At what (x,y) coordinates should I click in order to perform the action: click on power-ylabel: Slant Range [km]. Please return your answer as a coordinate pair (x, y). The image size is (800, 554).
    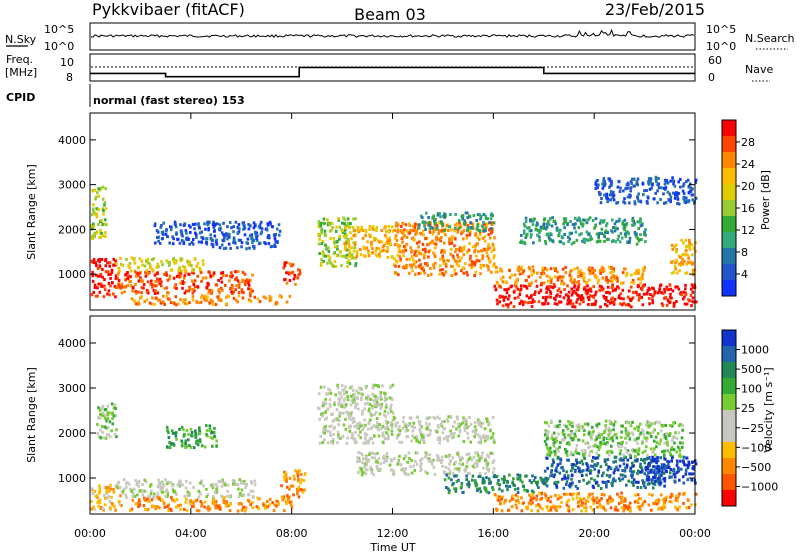
    Looking at the image, I should click on (31, 212).